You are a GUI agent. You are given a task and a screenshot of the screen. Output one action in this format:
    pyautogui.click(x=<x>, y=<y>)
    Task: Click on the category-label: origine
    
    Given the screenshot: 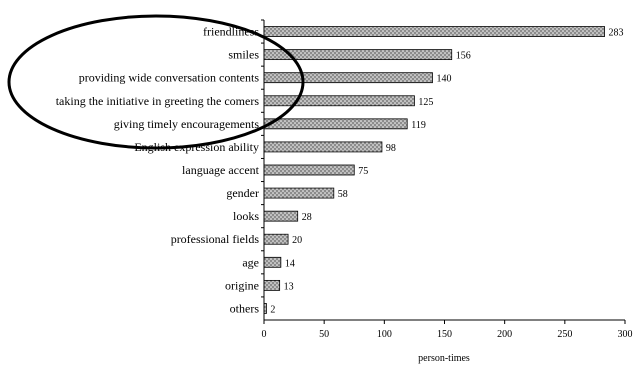 What is the action you would take?
    pyautogui.click(x=242, y=285)
    